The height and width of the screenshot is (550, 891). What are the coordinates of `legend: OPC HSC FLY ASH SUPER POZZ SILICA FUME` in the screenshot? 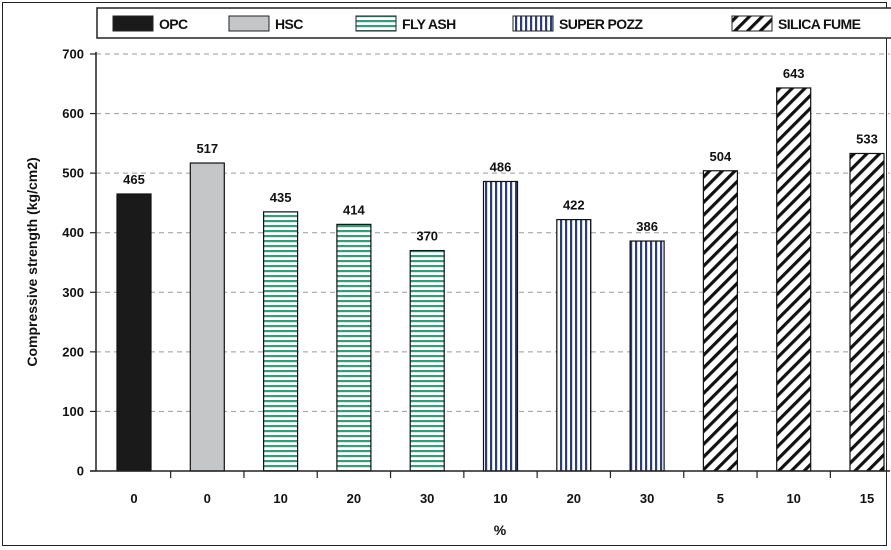 It's located at (493, 23).